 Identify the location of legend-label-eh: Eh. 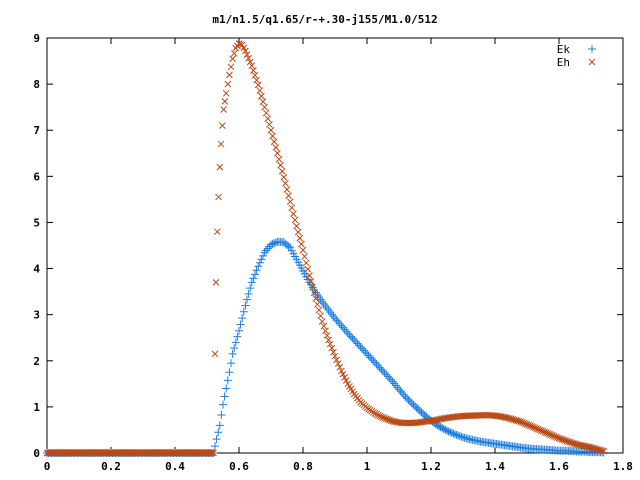
(563, 62).